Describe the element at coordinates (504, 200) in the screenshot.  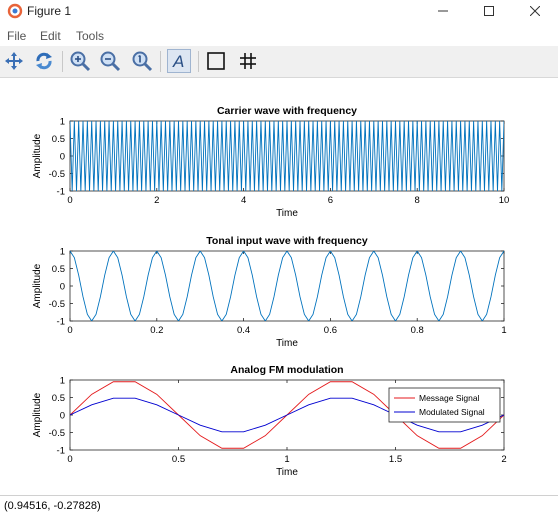
I see `x-tick-label: 10` at that location.